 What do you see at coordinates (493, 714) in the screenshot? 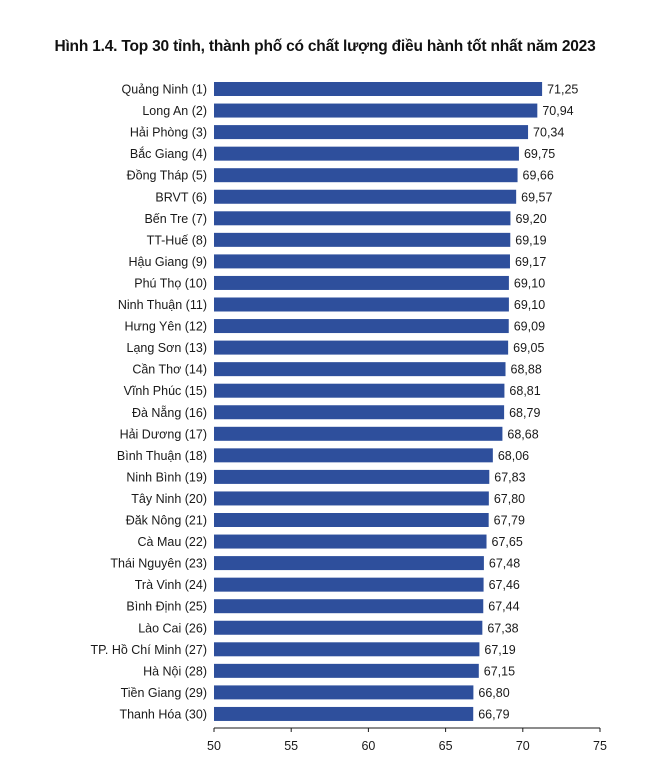
I see `value-label: 66,79` at bounding box center [493, 714].